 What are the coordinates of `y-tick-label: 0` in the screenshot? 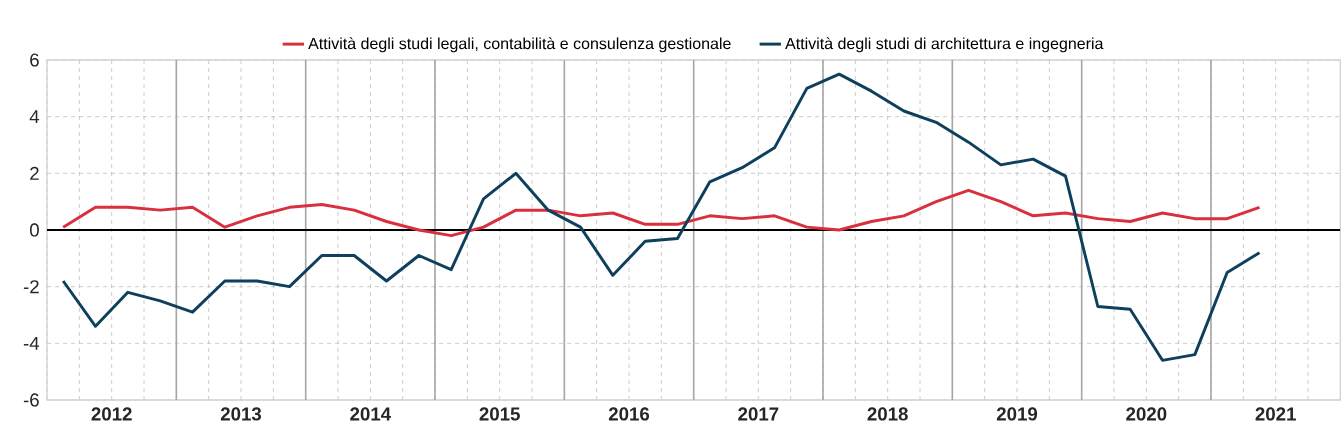 It's located at (34, 230).